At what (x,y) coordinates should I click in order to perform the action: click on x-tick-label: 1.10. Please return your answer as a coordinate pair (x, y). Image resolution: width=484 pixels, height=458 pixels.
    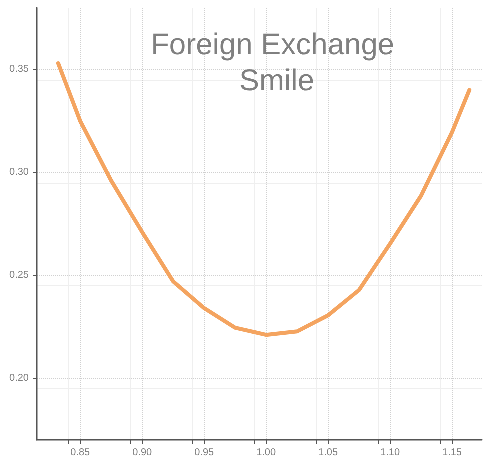
    Looking at the image, I should click on (390, 453).